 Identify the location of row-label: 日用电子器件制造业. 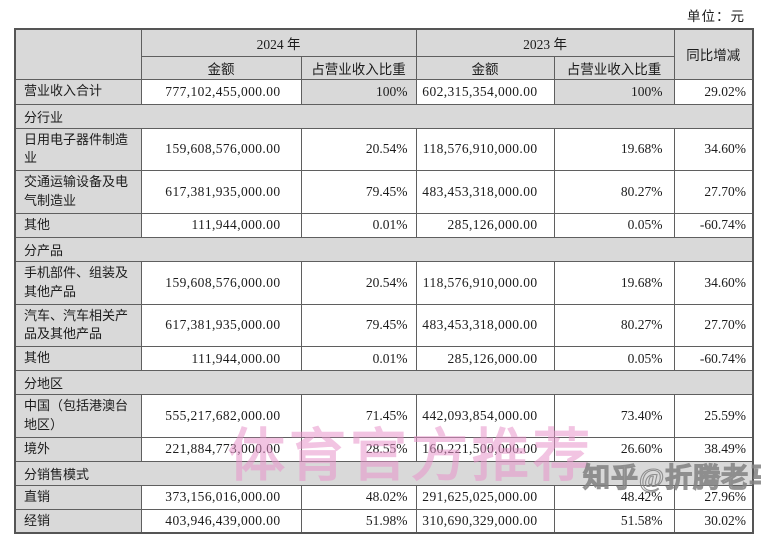
(78, 149).